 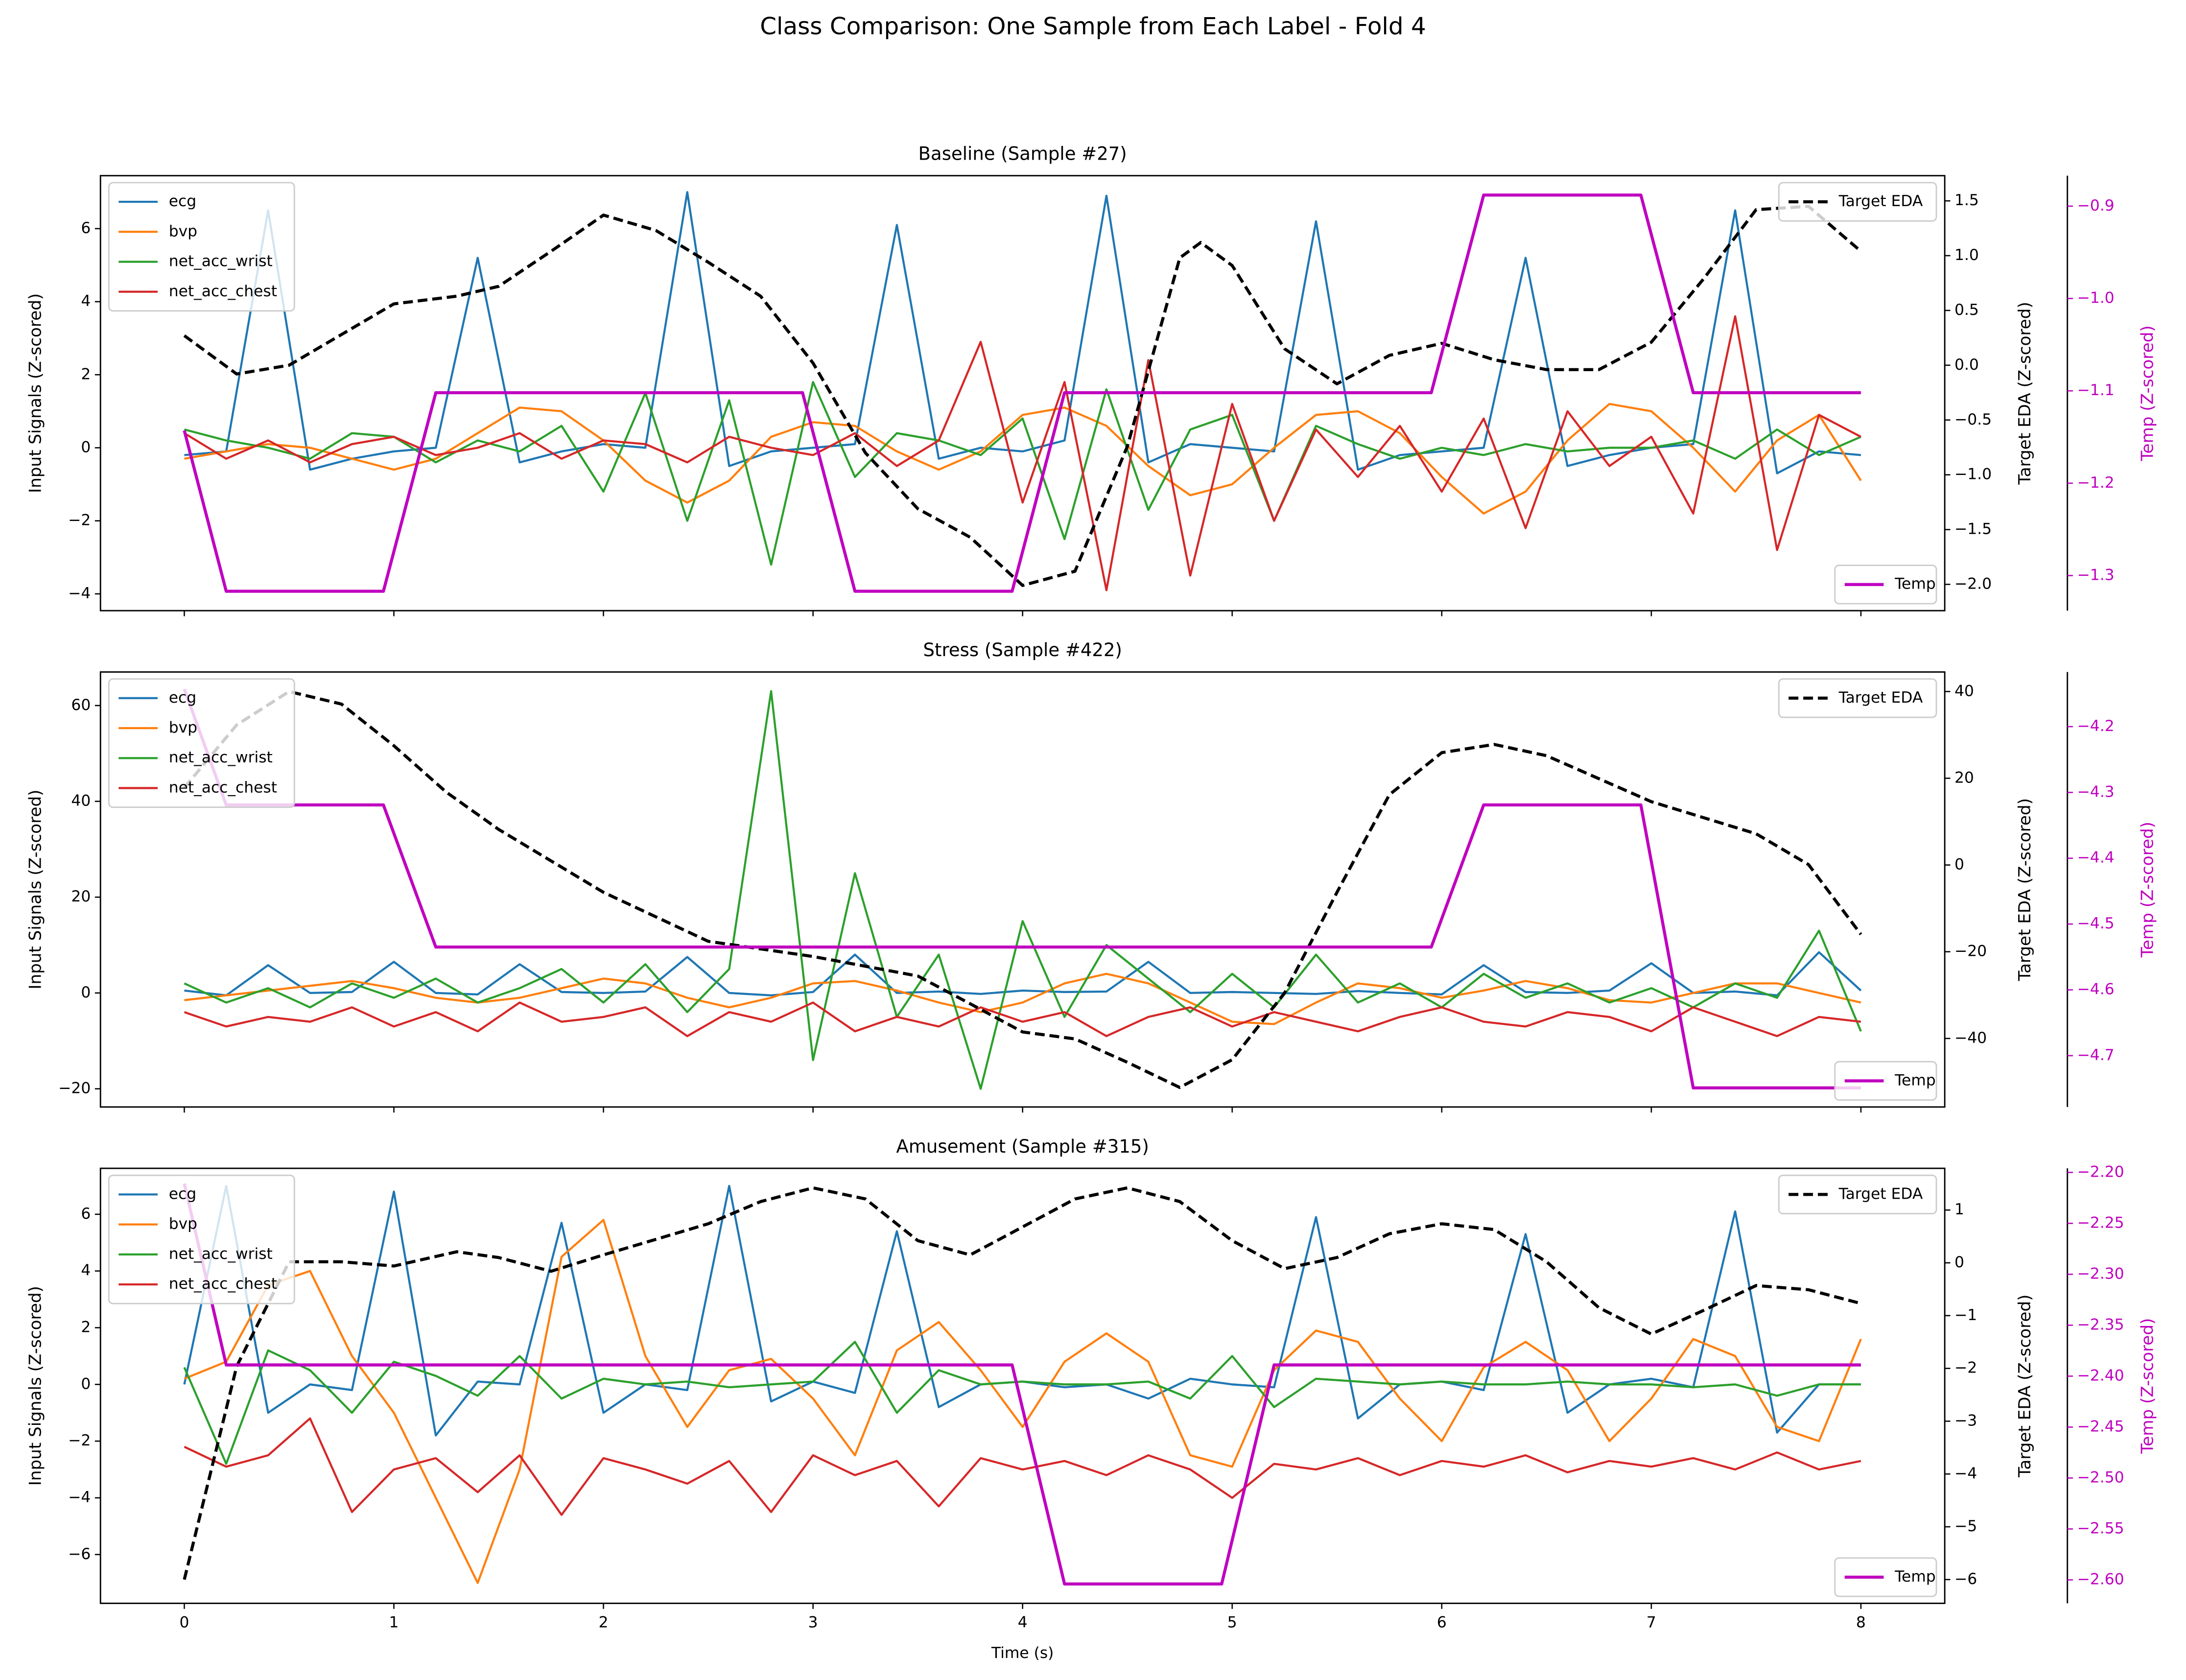 What do you see at coordinates (1022, 154) in the screenshot?
I see `panel-title: Baseline (Sample #27)` at bounding box center [1022, 154].